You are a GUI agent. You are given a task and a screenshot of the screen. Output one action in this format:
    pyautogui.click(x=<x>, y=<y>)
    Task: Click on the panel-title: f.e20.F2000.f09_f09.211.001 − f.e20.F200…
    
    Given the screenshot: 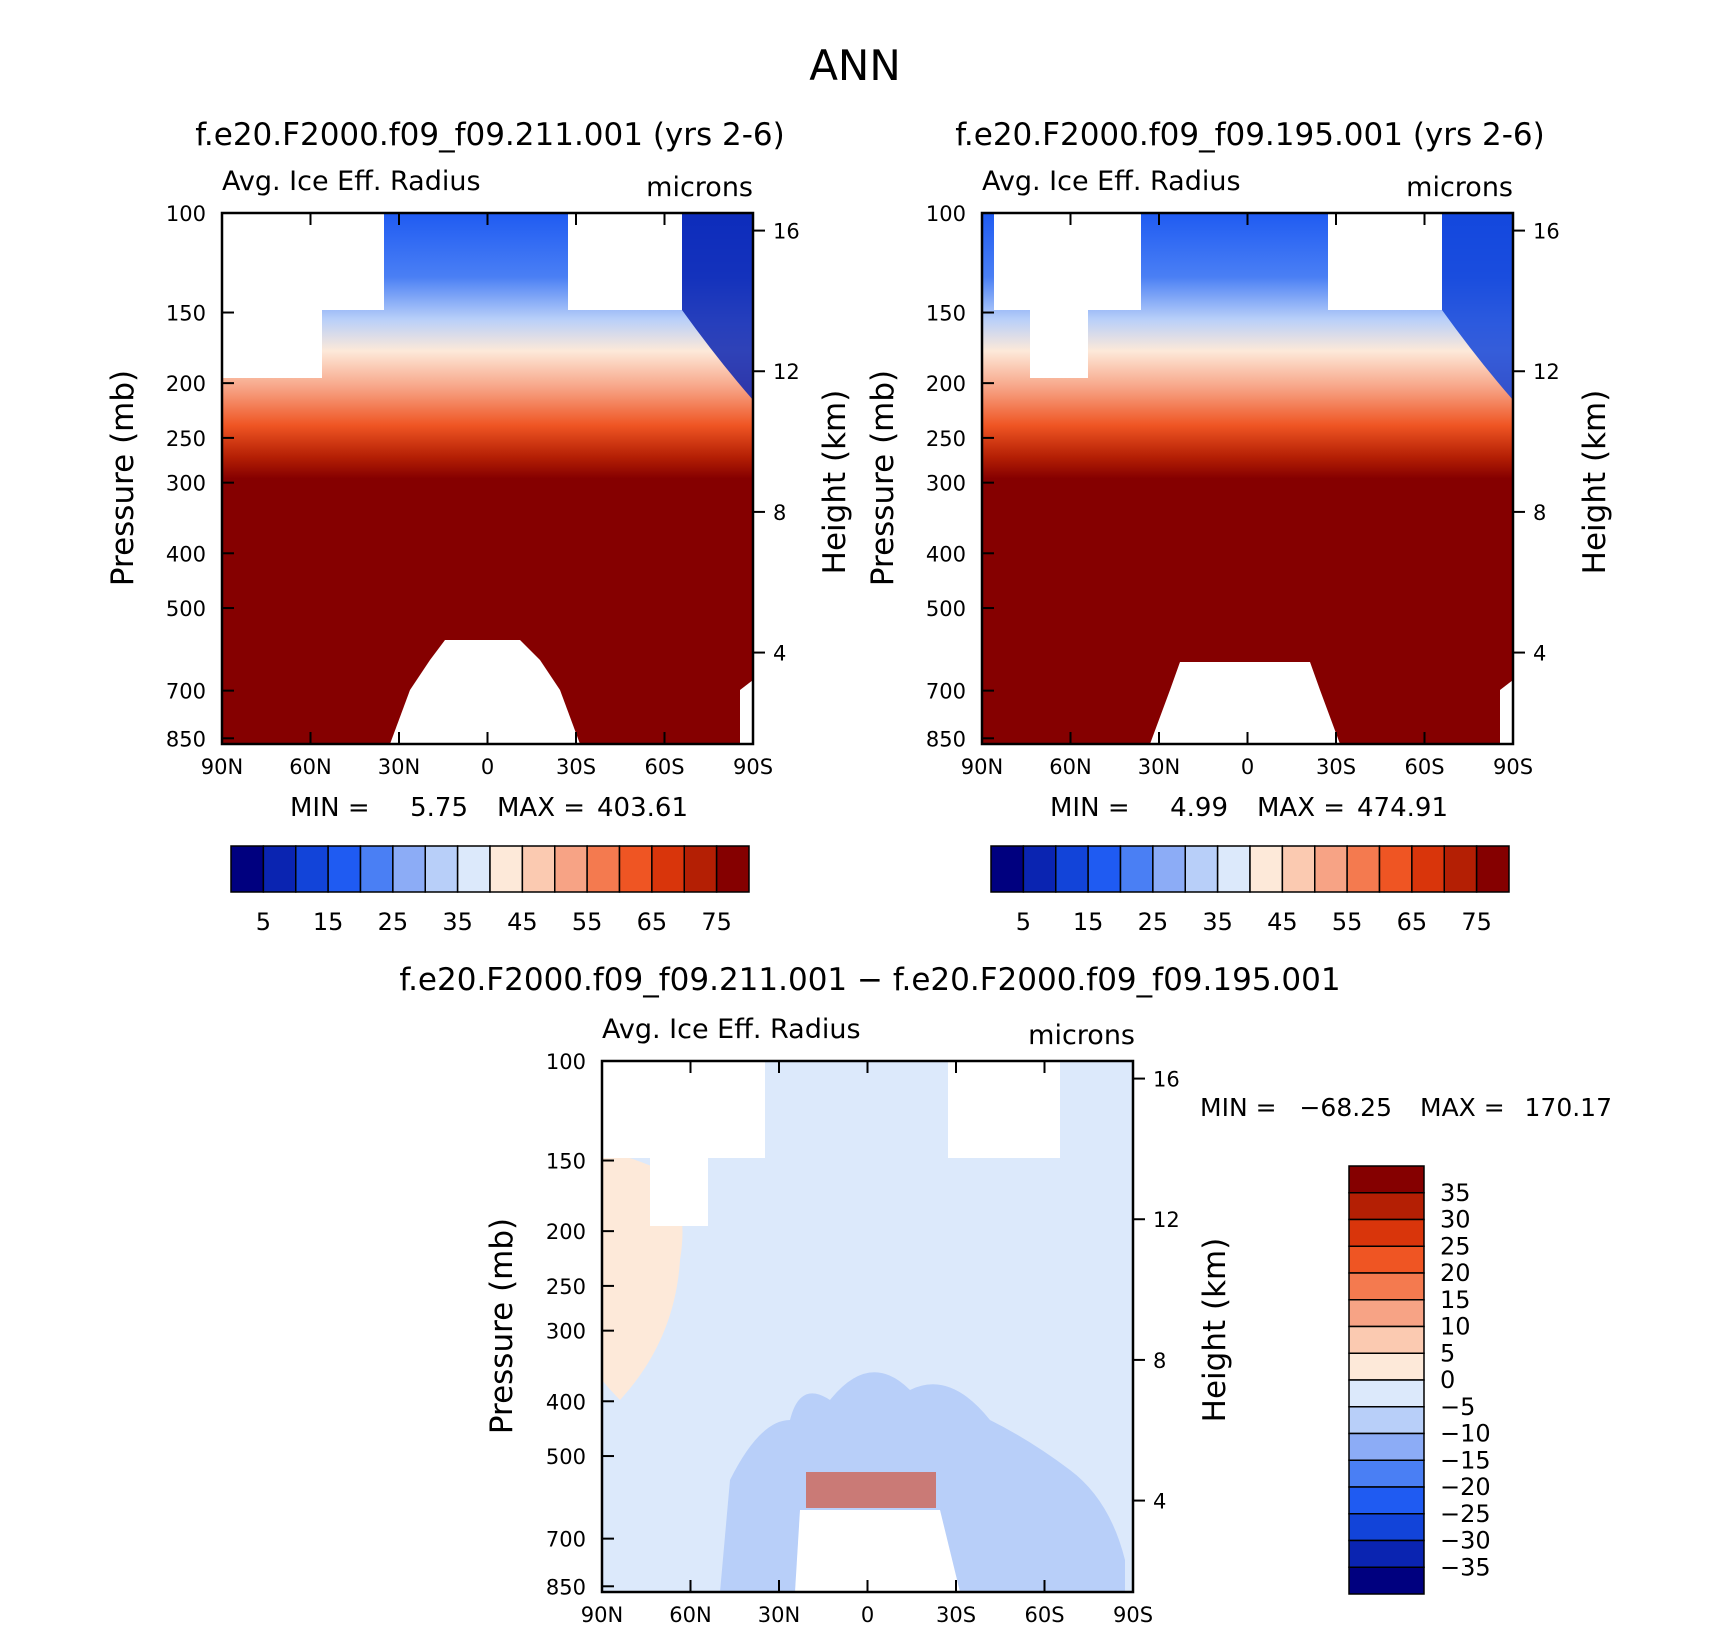 What is the action you would take?
    pyautogui.click(x=869, y=980)
    